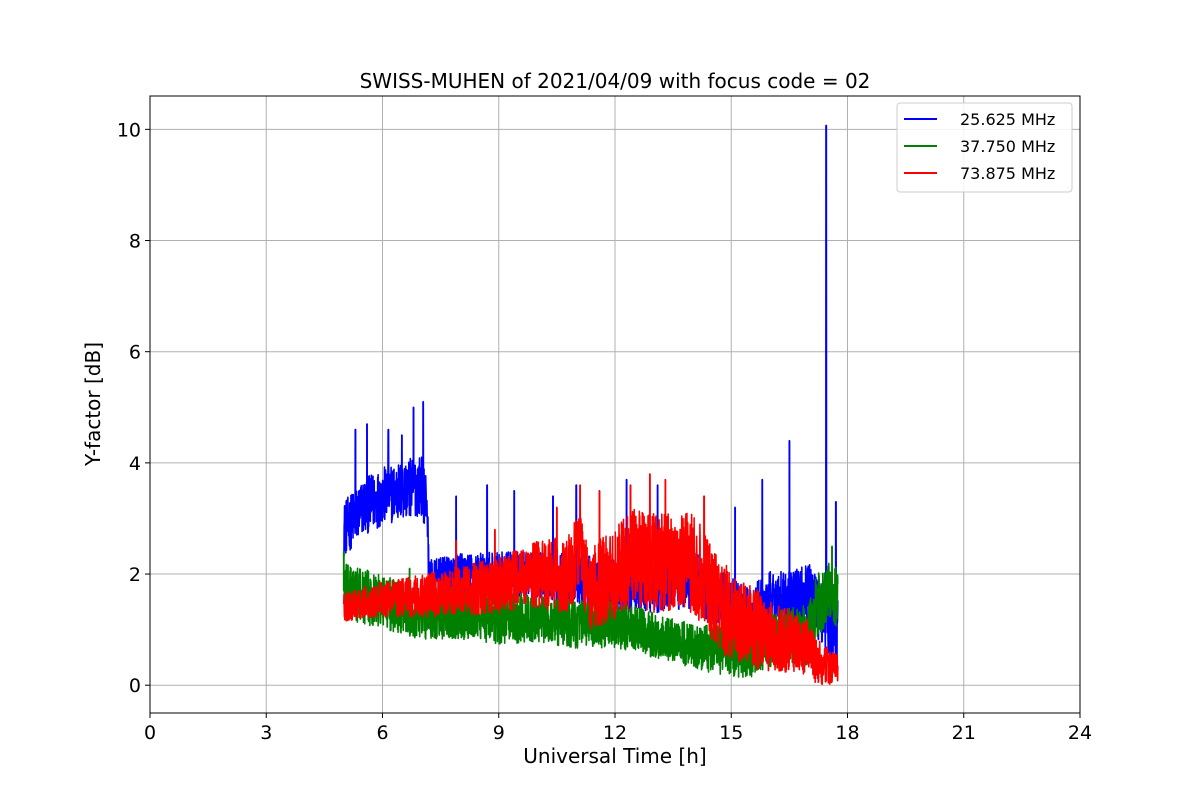  I want to click on legend-label: 73.875 MHz, so click(1007, 173).